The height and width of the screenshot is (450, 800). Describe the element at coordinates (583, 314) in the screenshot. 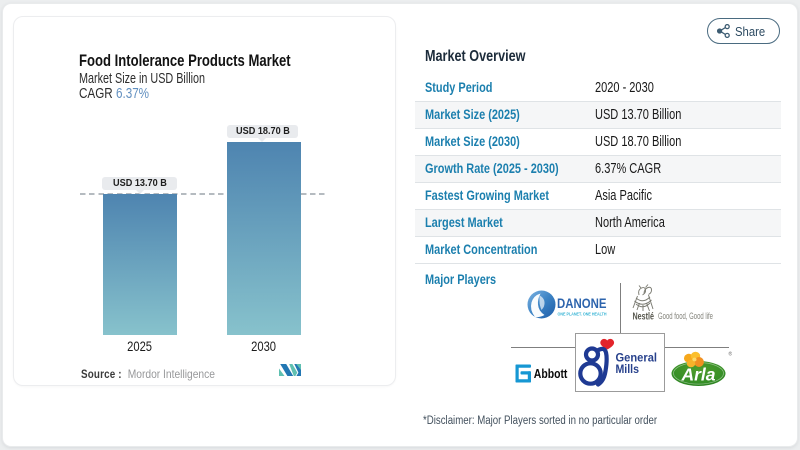

I see `svg-text: ONE PLANET. ONE HEALTH` at that location.